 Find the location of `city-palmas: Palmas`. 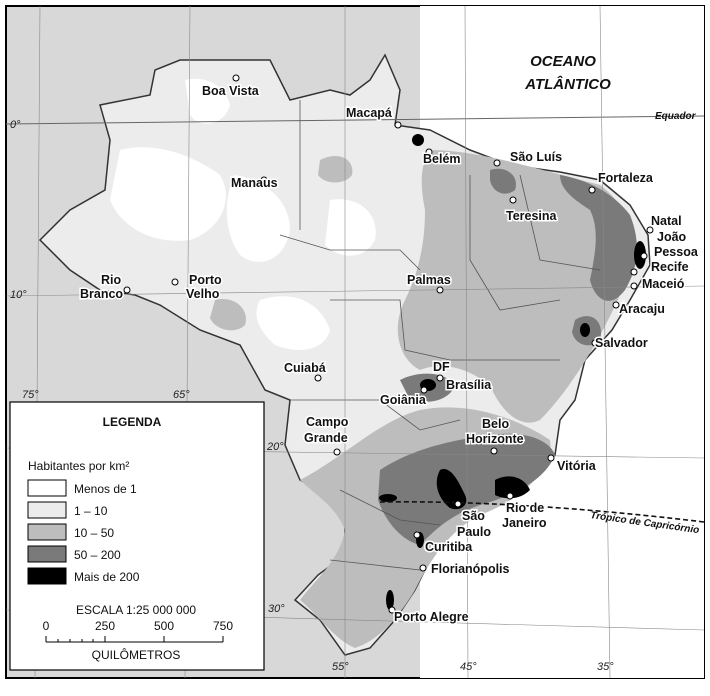

city-palmas: Palmas is located at coordinates (429, 280).